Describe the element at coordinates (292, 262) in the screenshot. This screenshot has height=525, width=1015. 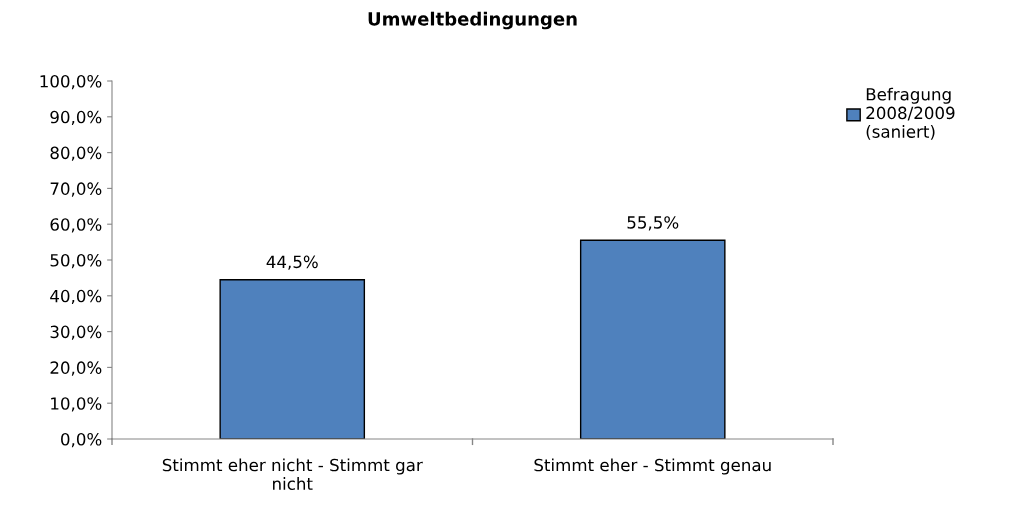
I see `data-label: 44,5%` at that location.